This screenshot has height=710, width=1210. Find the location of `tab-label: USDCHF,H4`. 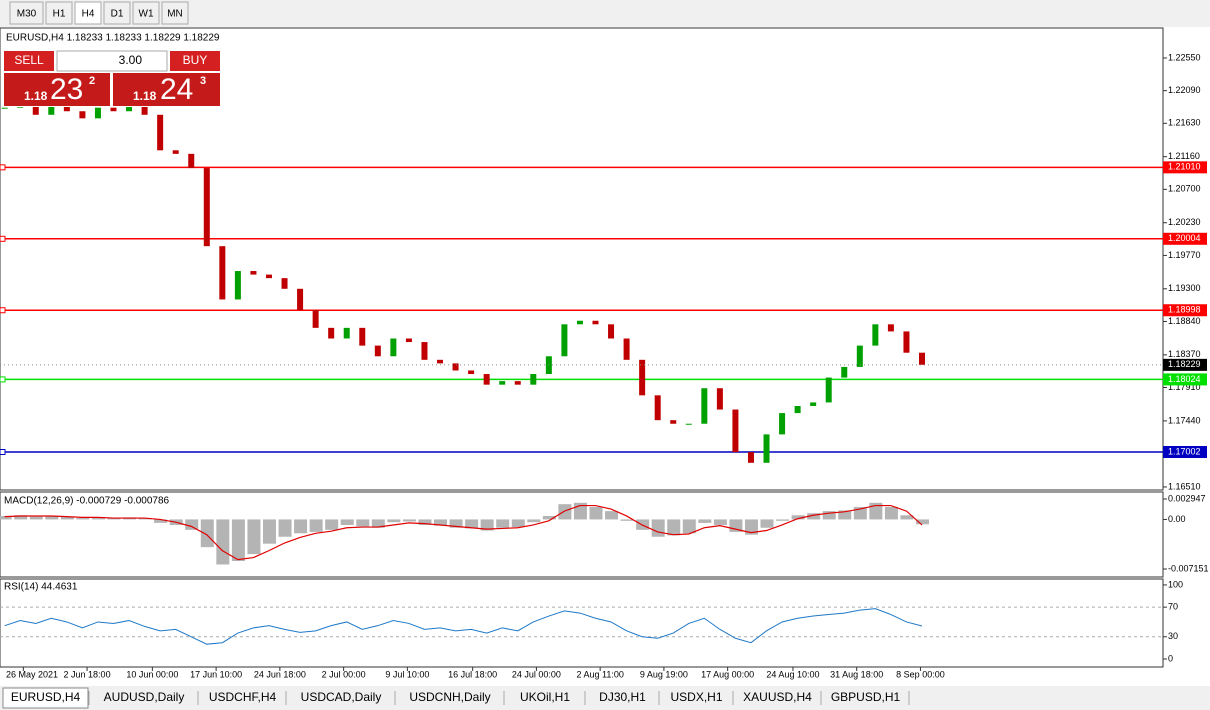

tab-label: USDCHF,H4 is located at coordinates (243, 697).